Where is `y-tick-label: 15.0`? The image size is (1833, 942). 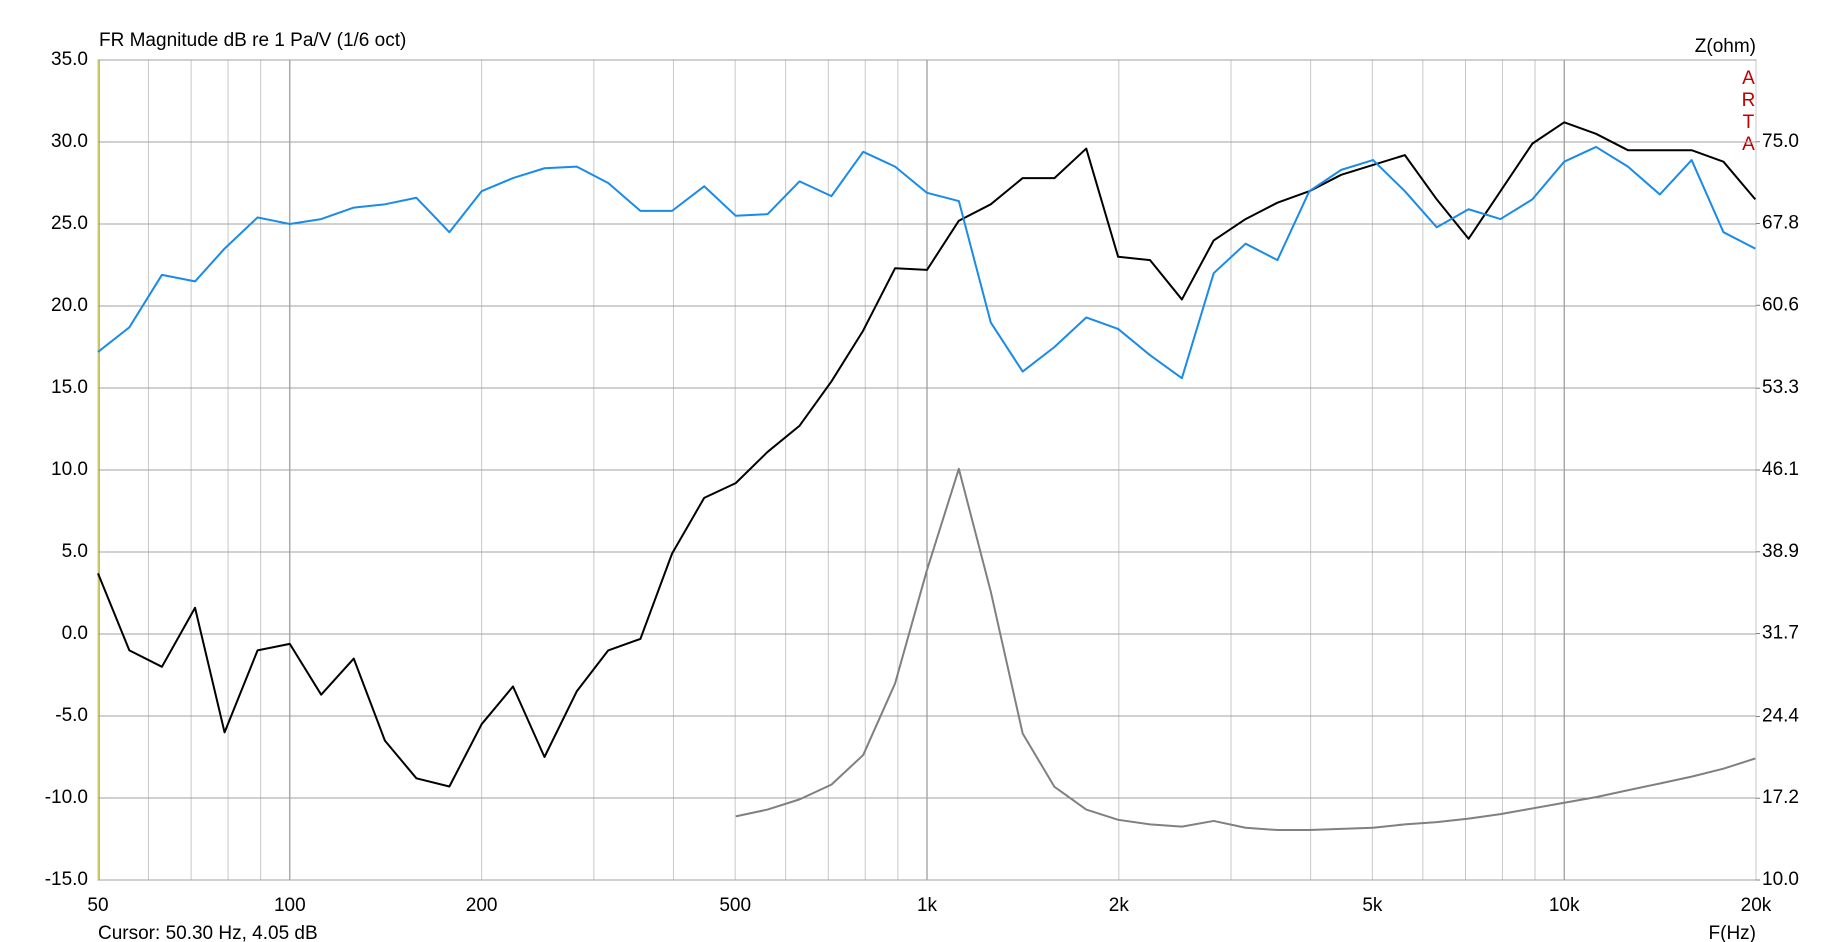 y-tick-label: 15.0 is located at coordinates (69, 387).